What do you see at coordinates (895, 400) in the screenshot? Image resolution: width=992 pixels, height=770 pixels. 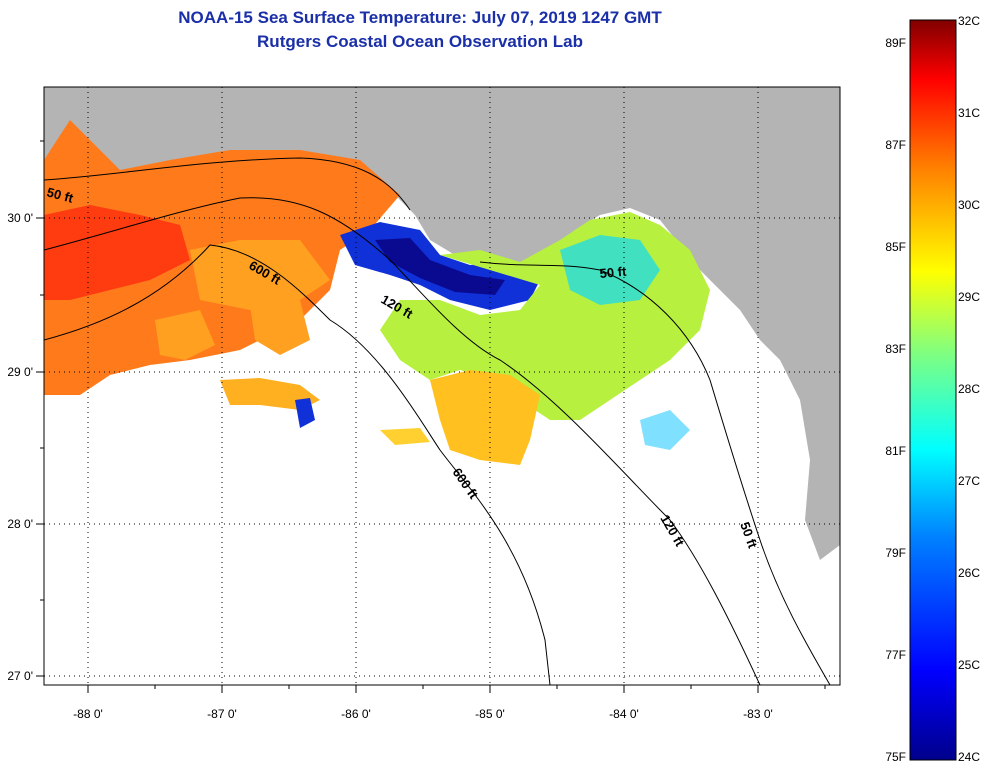 I see `colorbar-fahrenheit-labels: 89F 87F 85F 83F 81F 79F 77F 75F` at bounding box center [895, 400].